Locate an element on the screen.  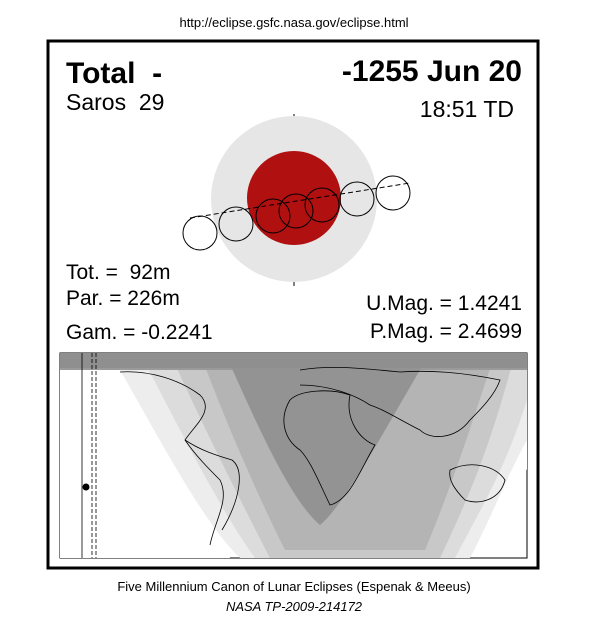
moon-positions is located at coordinates (296, 213).